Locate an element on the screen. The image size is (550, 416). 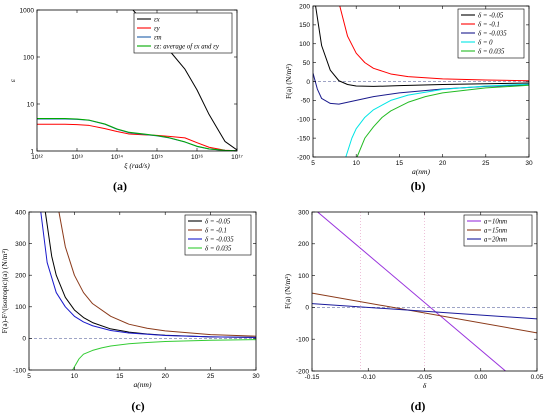
x-tick-label: -0.15 is located at coordinates (312, 377).